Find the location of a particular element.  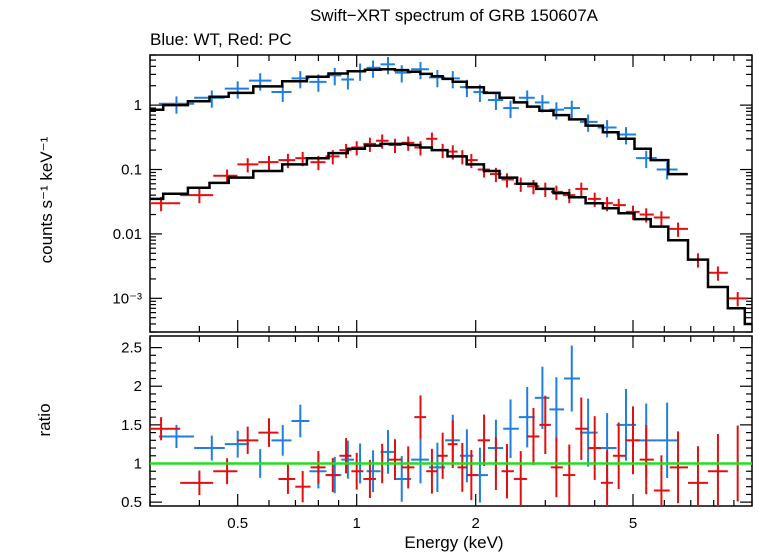

x-tick-label: 0.5 is located at coordinates (237, 523).